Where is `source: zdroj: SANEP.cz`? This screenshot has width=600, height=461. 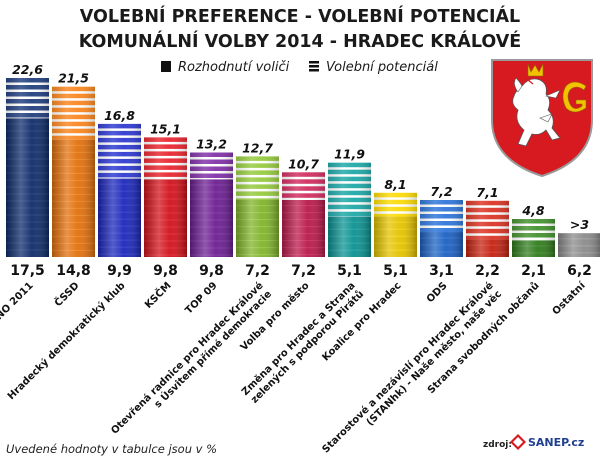 source: zdroj: SANEP.cz is located at coordinates (533, 442).